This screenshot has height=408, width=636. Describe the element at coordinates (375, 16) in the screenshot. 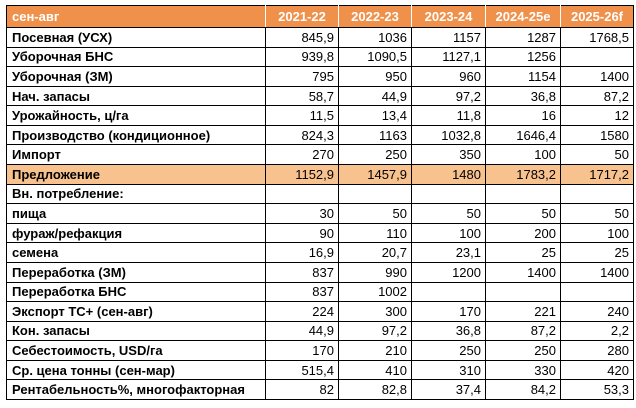

I see `header-year-cell: 2022-23` at that location.